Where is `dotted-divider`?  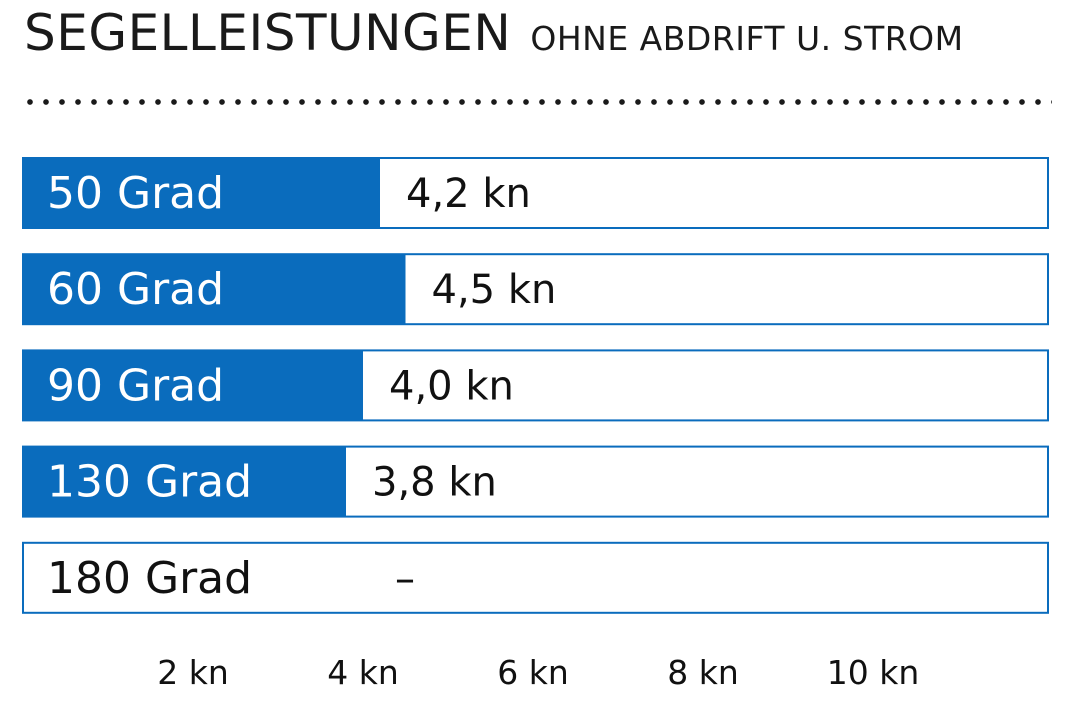 dotted-divider is located at coordinates (537, 102).